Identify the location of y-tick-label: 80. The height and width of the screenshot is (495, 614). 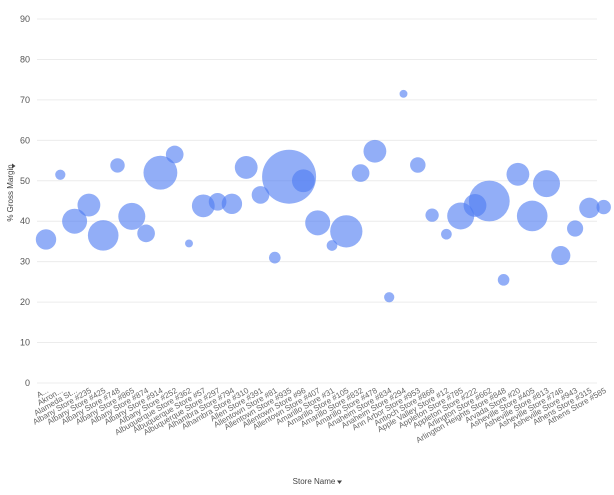
(25, 59).